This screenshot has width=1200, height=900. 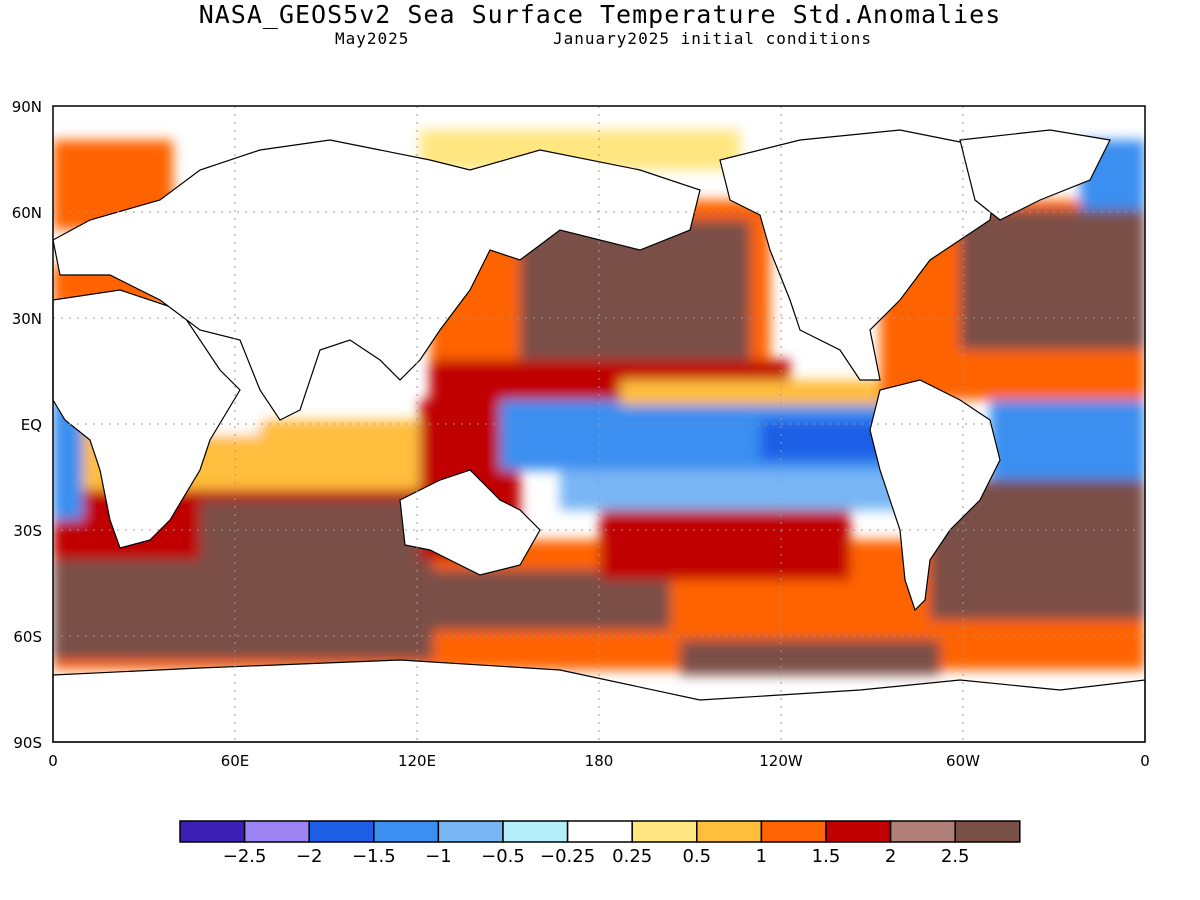 I want to click on colorbar-label: −2.5, so click(x=245, y=856).